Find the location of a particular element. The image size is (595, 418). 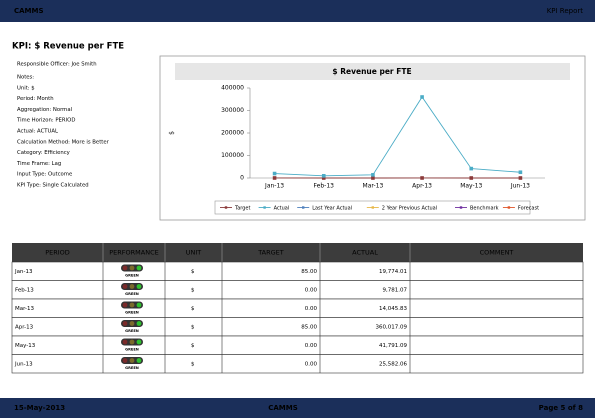

cell-actual: 19,774.01 is located at coordinates (393, 272).